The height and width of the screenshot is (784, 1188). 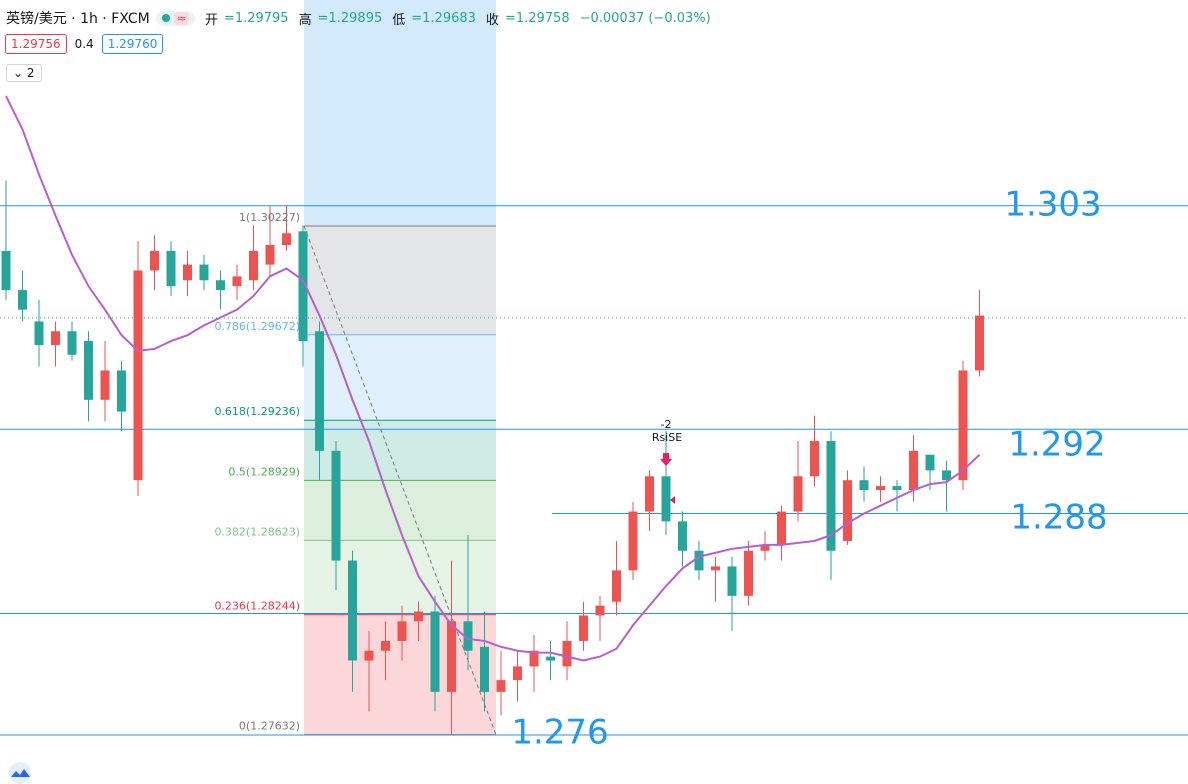 I want to click on fib-level-label: 0.786(1.29672), so click(x=257, y=326).